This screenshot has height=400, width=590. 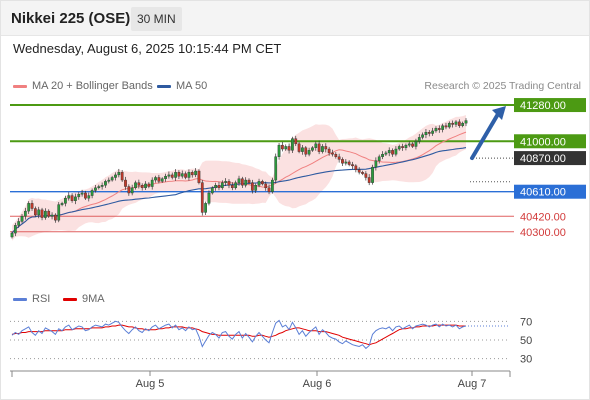 I want to click on rsi-swatch, so click(x=20, y=299).